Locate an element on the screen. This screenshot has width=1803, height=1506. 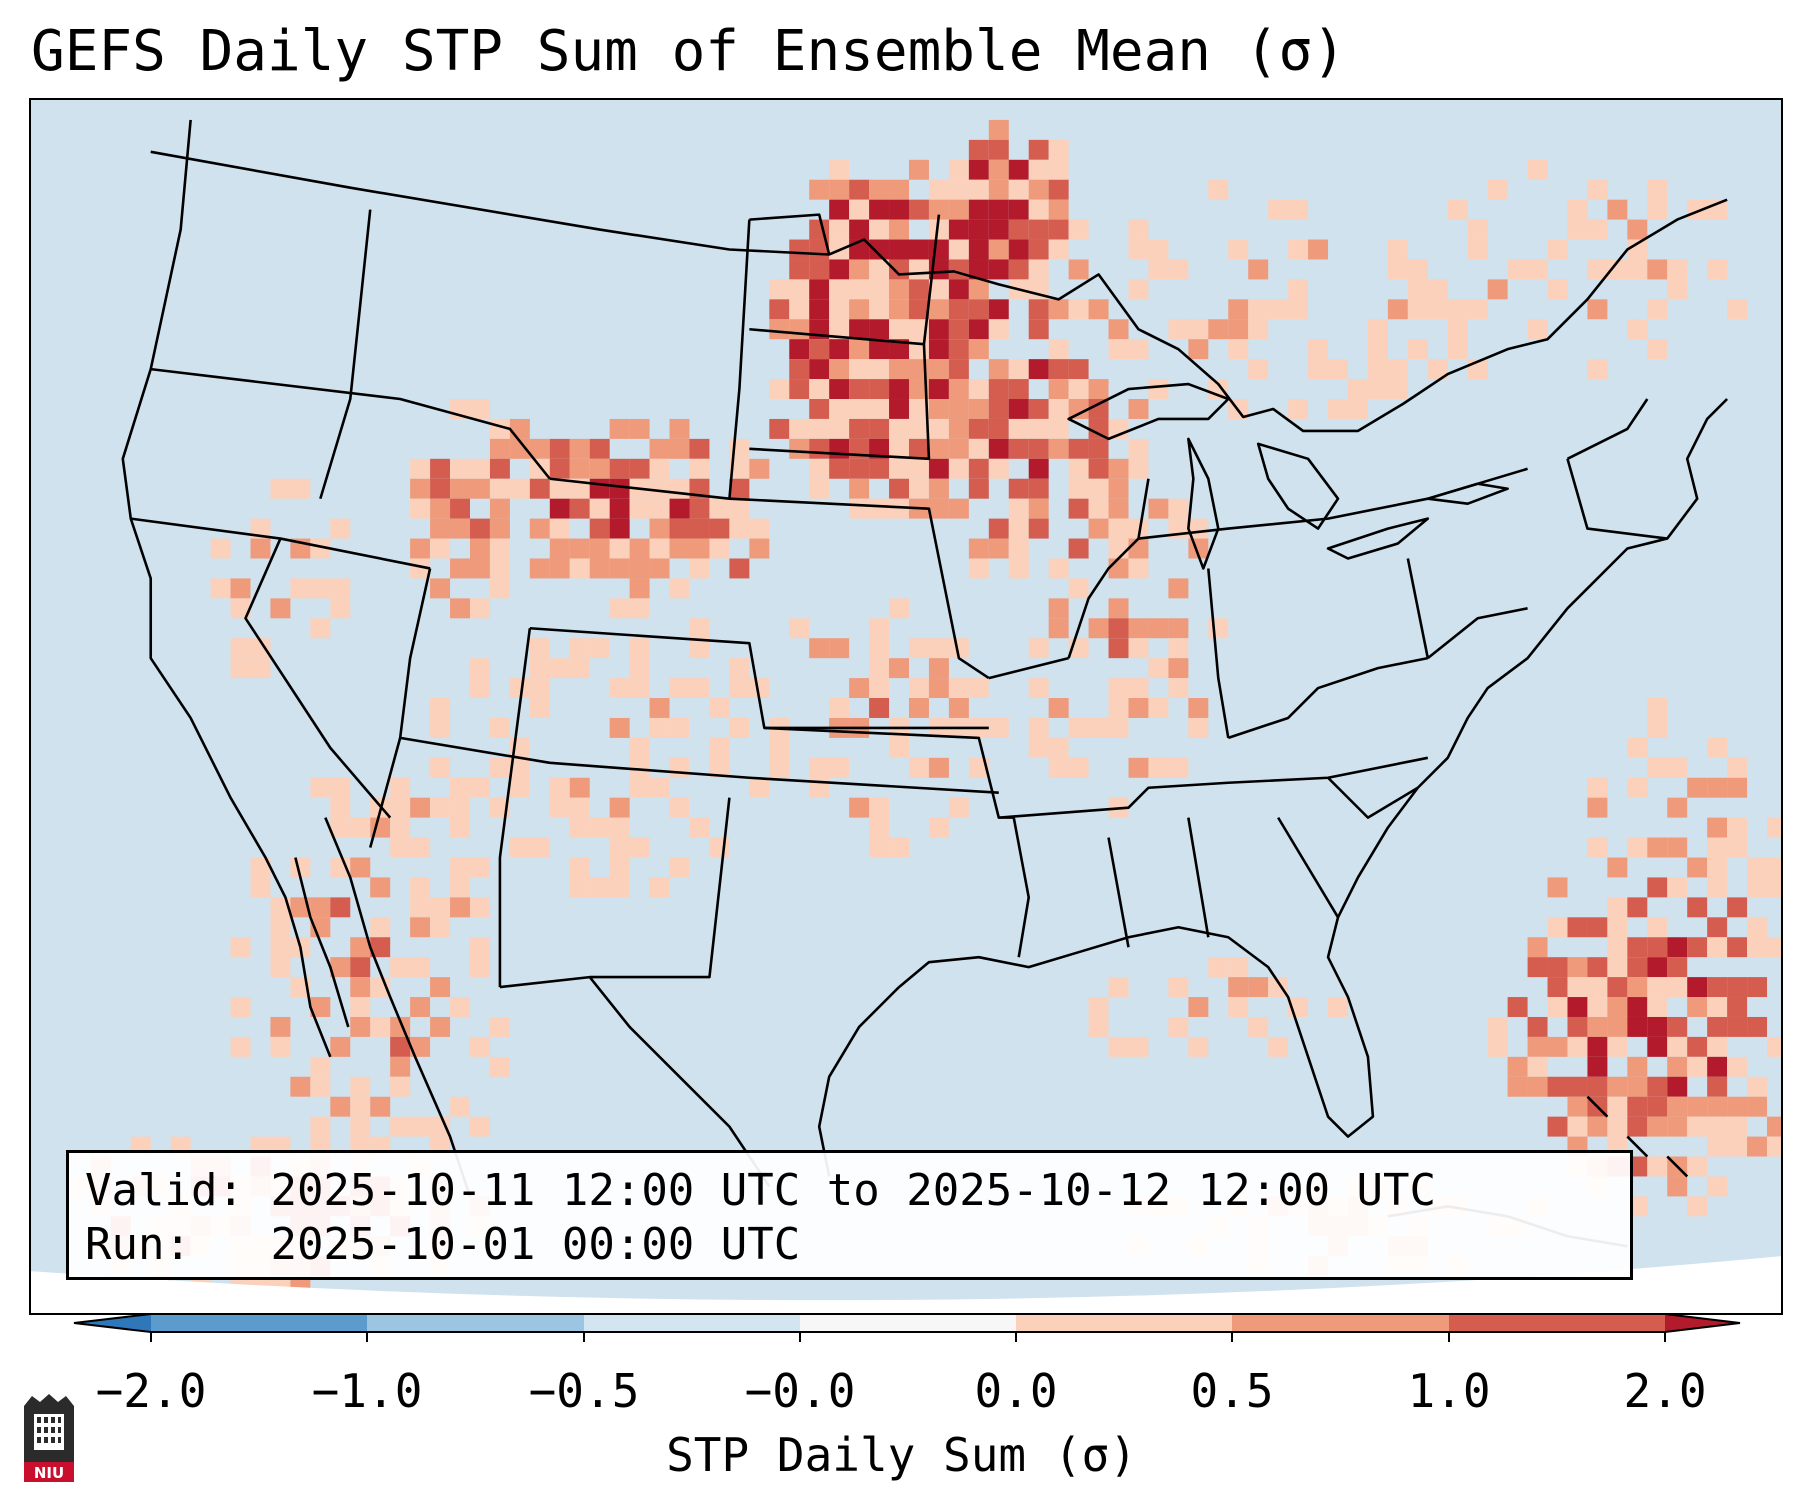
lake-ontario is located at coordinates (1467, 493).